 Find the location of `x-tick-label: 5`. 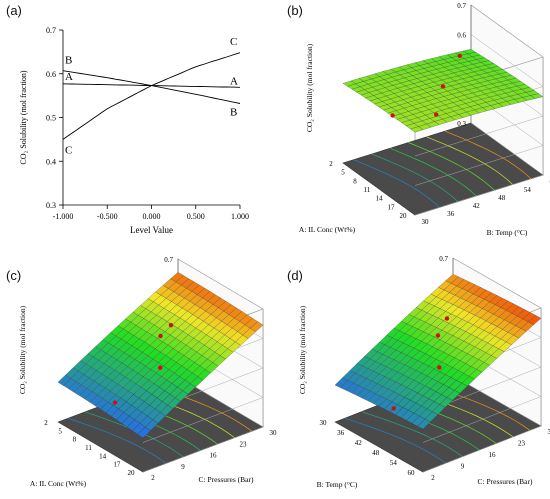

x-tick-label: 5 is located at coordinates (60, 431).